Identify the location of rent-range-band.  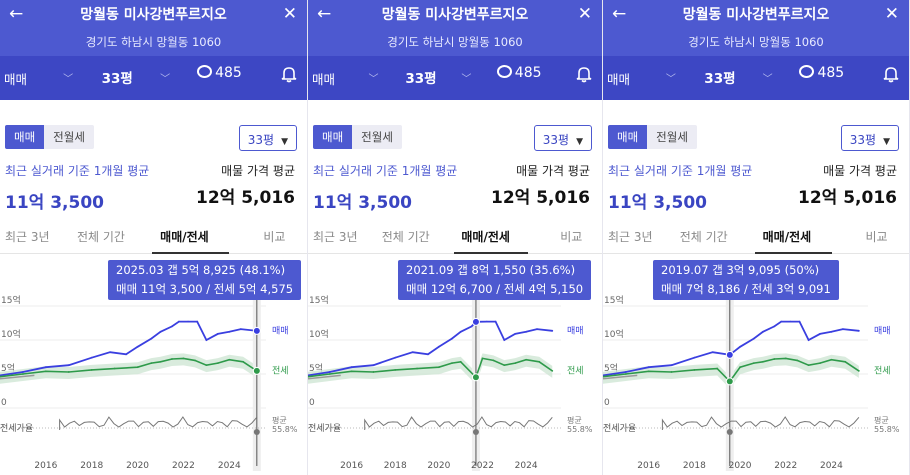
(731, 371).